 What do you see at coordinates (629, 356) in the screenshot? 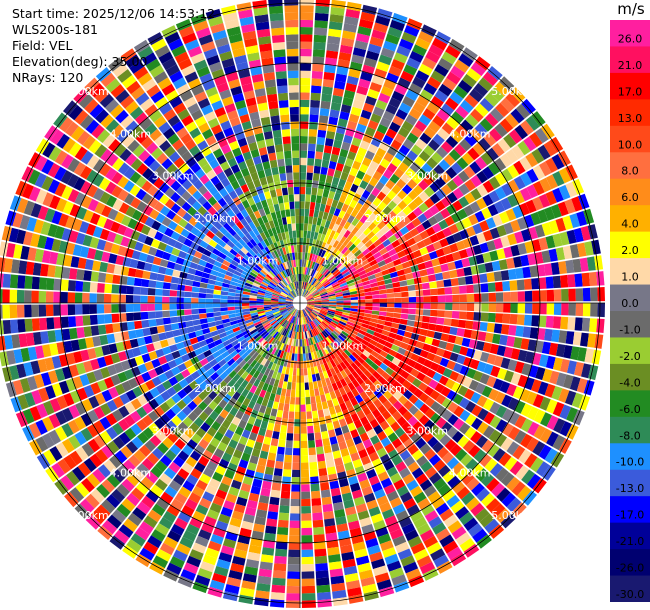
I see `colorbar-tick-label: -2.0` at bounding box center [629, 356].